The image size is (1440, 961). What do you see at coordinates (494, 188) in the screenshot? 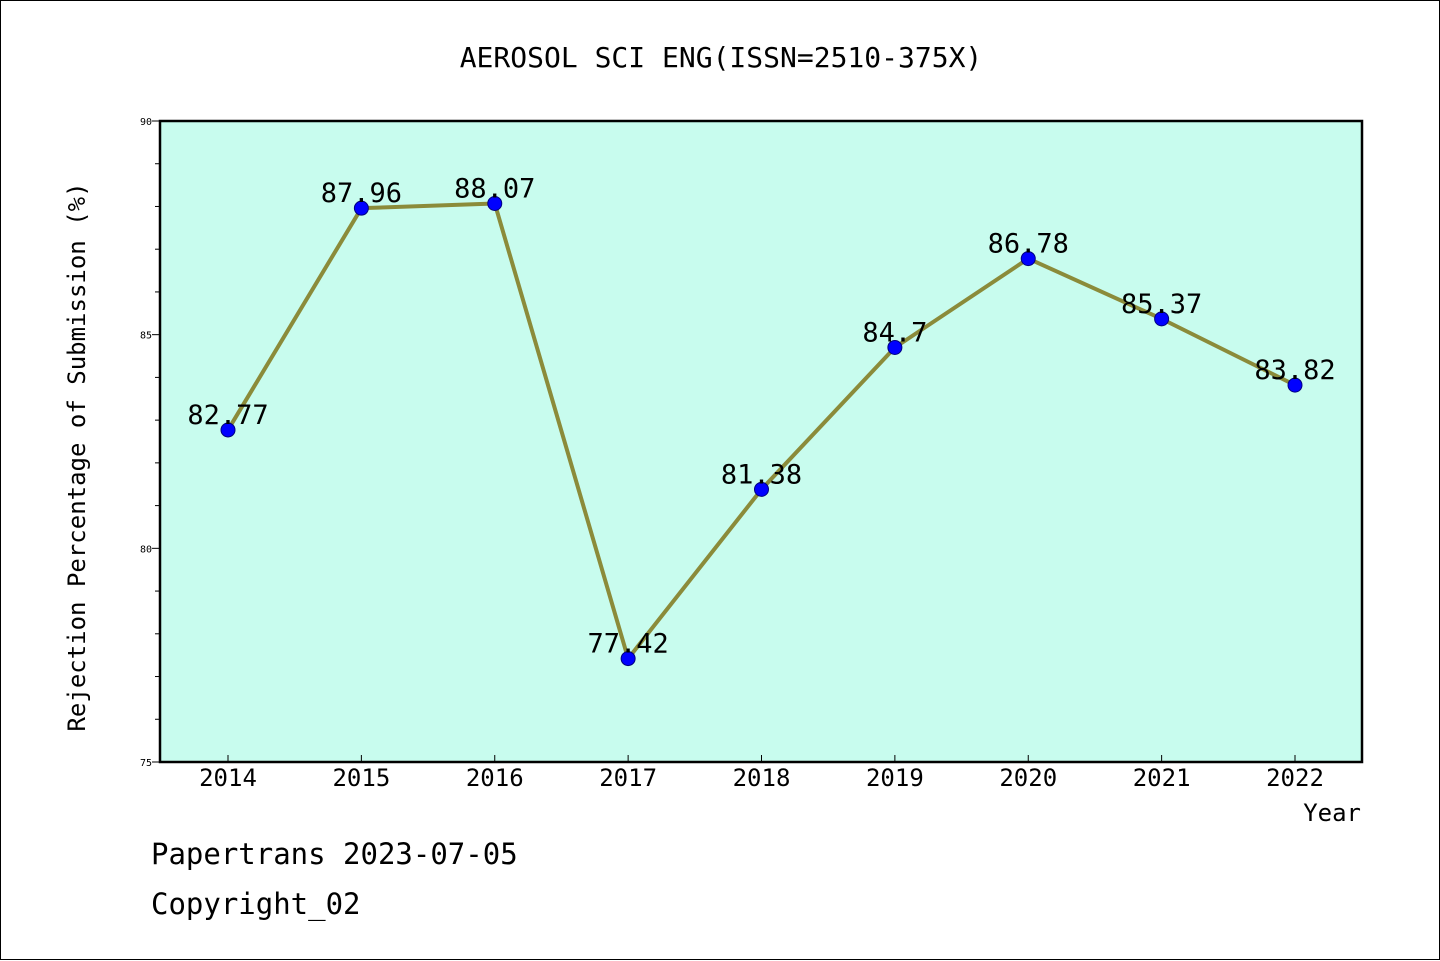
I see `data-label: 88.07` at bounding box center [494, 188].